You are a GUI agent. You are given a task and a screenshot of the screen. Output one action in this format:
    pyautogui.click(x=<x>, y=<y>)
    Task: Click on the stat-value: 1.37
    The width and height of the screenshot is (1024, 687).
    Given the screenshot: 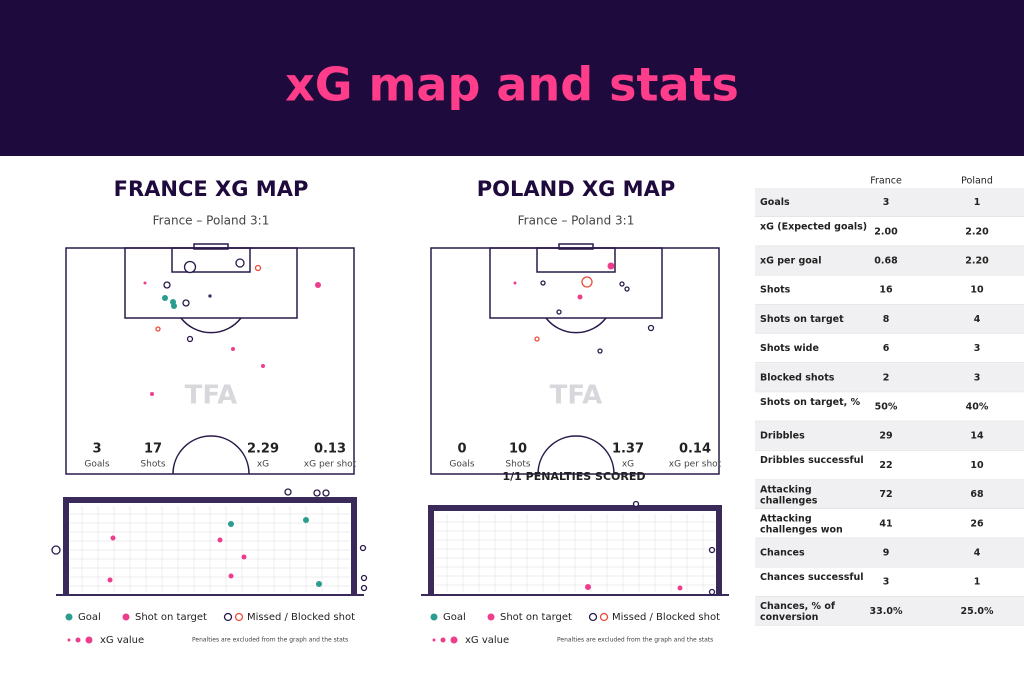 What is the action you would take?
    pyautogui.click(x=628, y=449)
    